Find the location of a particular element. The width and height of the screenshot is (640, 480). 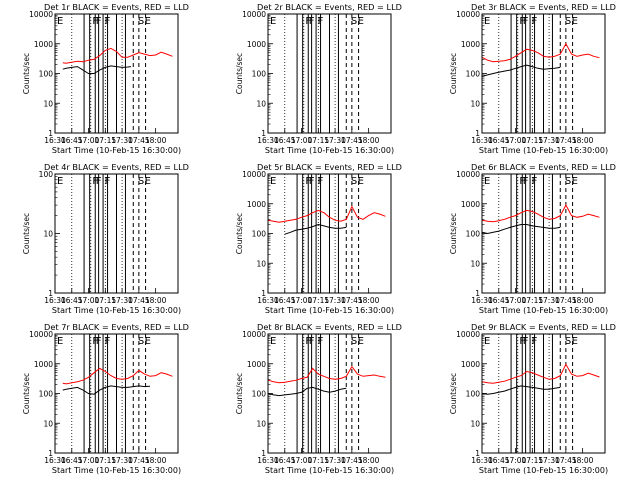

chart-title: Det 7r BLACK = Events, RED = LLD is located at coordinates (116, 327).